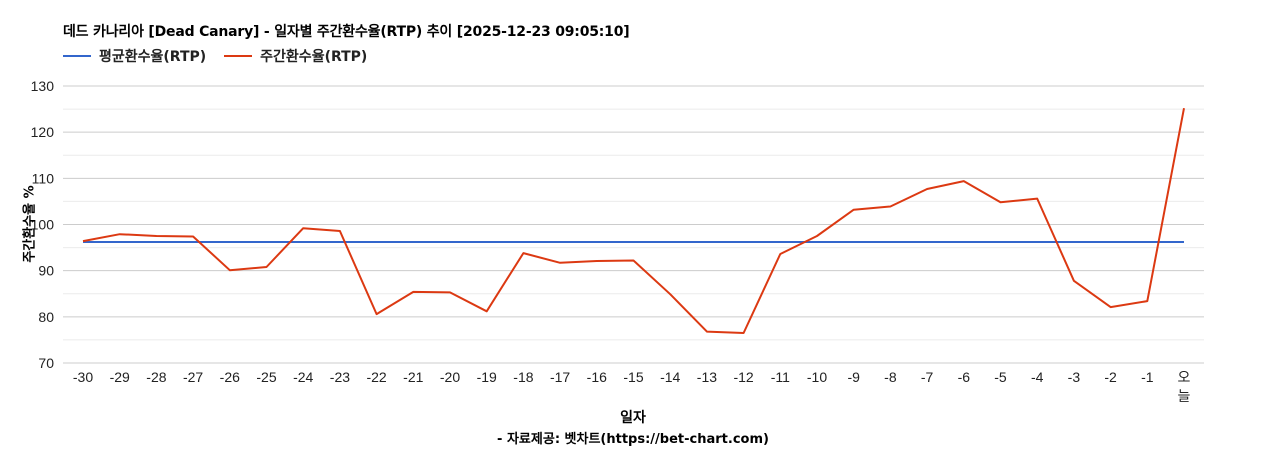 The width and height of the screenshot is (1268, 450). What do you see at coordinates (238, 56) in the screenshot?
I see `legend-swatch-weekly` at bounding box center [238, 56].